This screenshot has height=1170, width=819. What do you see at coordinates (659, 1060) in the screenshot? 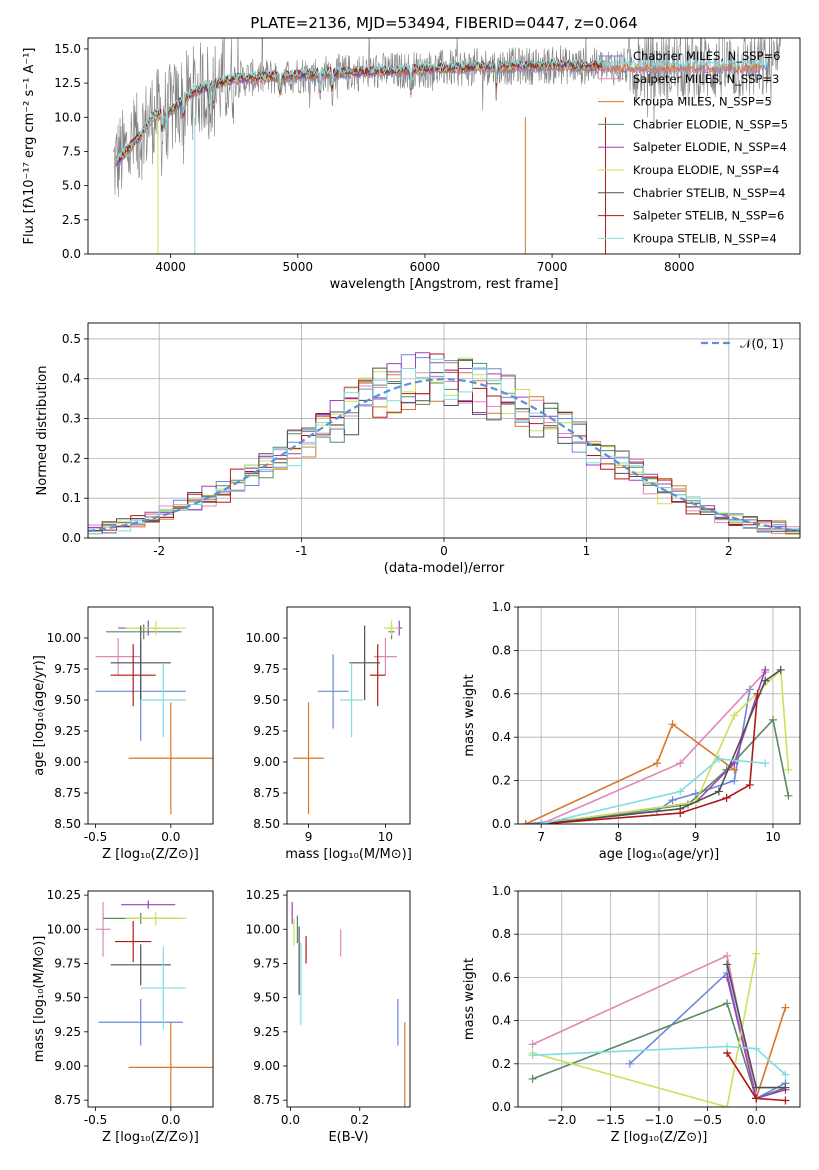
I see `series-kroupa_stelib` at bounding box center [659, 1060].